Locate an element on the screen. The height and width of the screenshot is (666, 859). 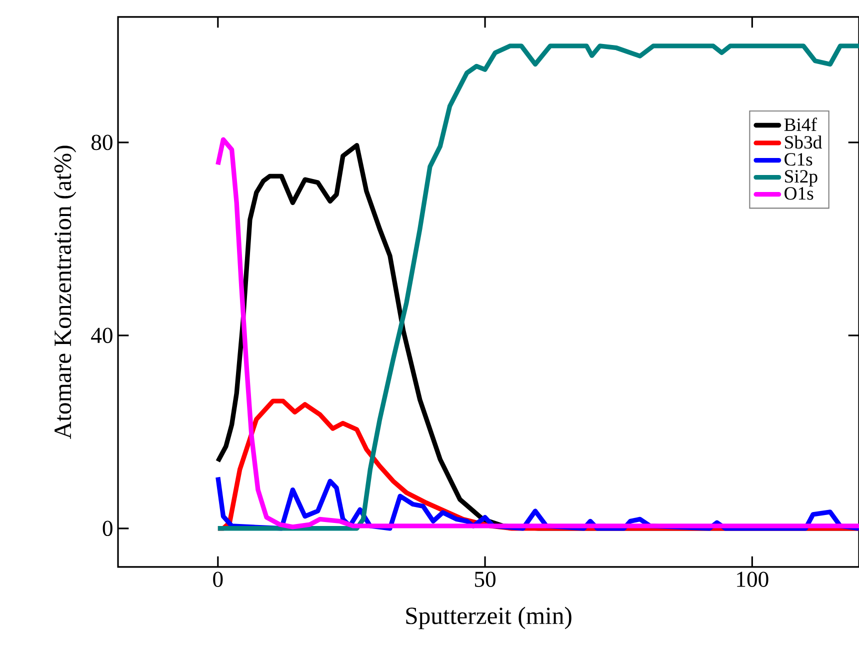
legend-label: Bi4f is located at coordinates (800, 124).